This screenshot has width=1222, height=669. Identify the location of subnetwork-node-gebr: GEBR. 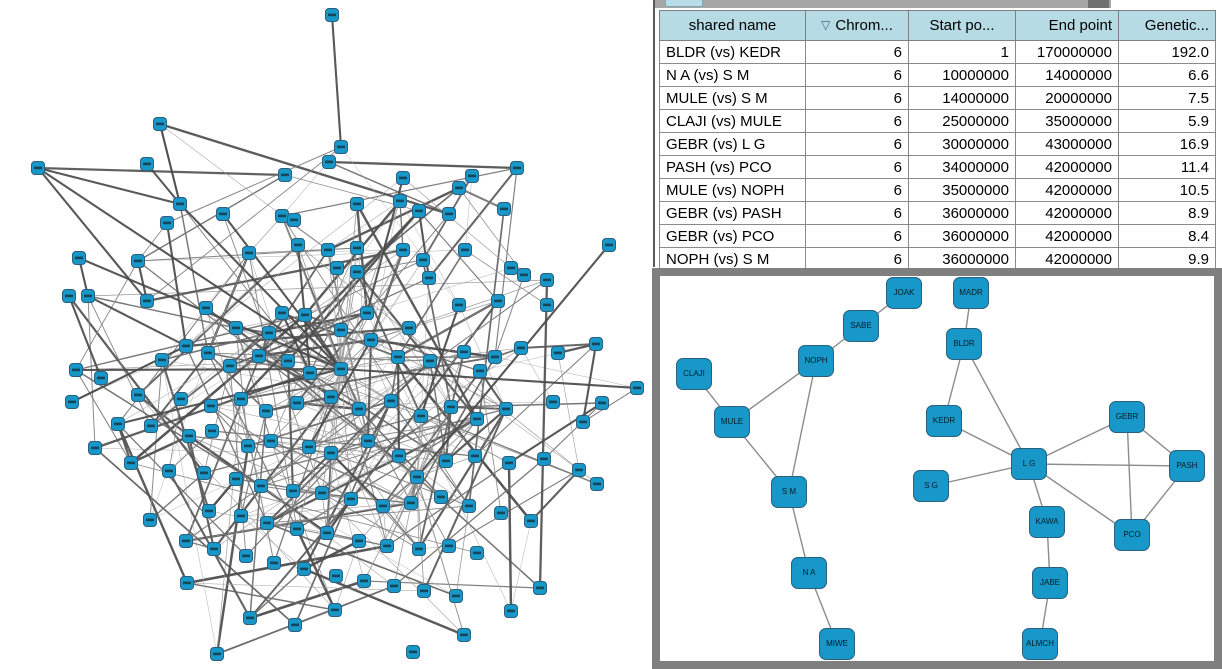
(1127, 417).